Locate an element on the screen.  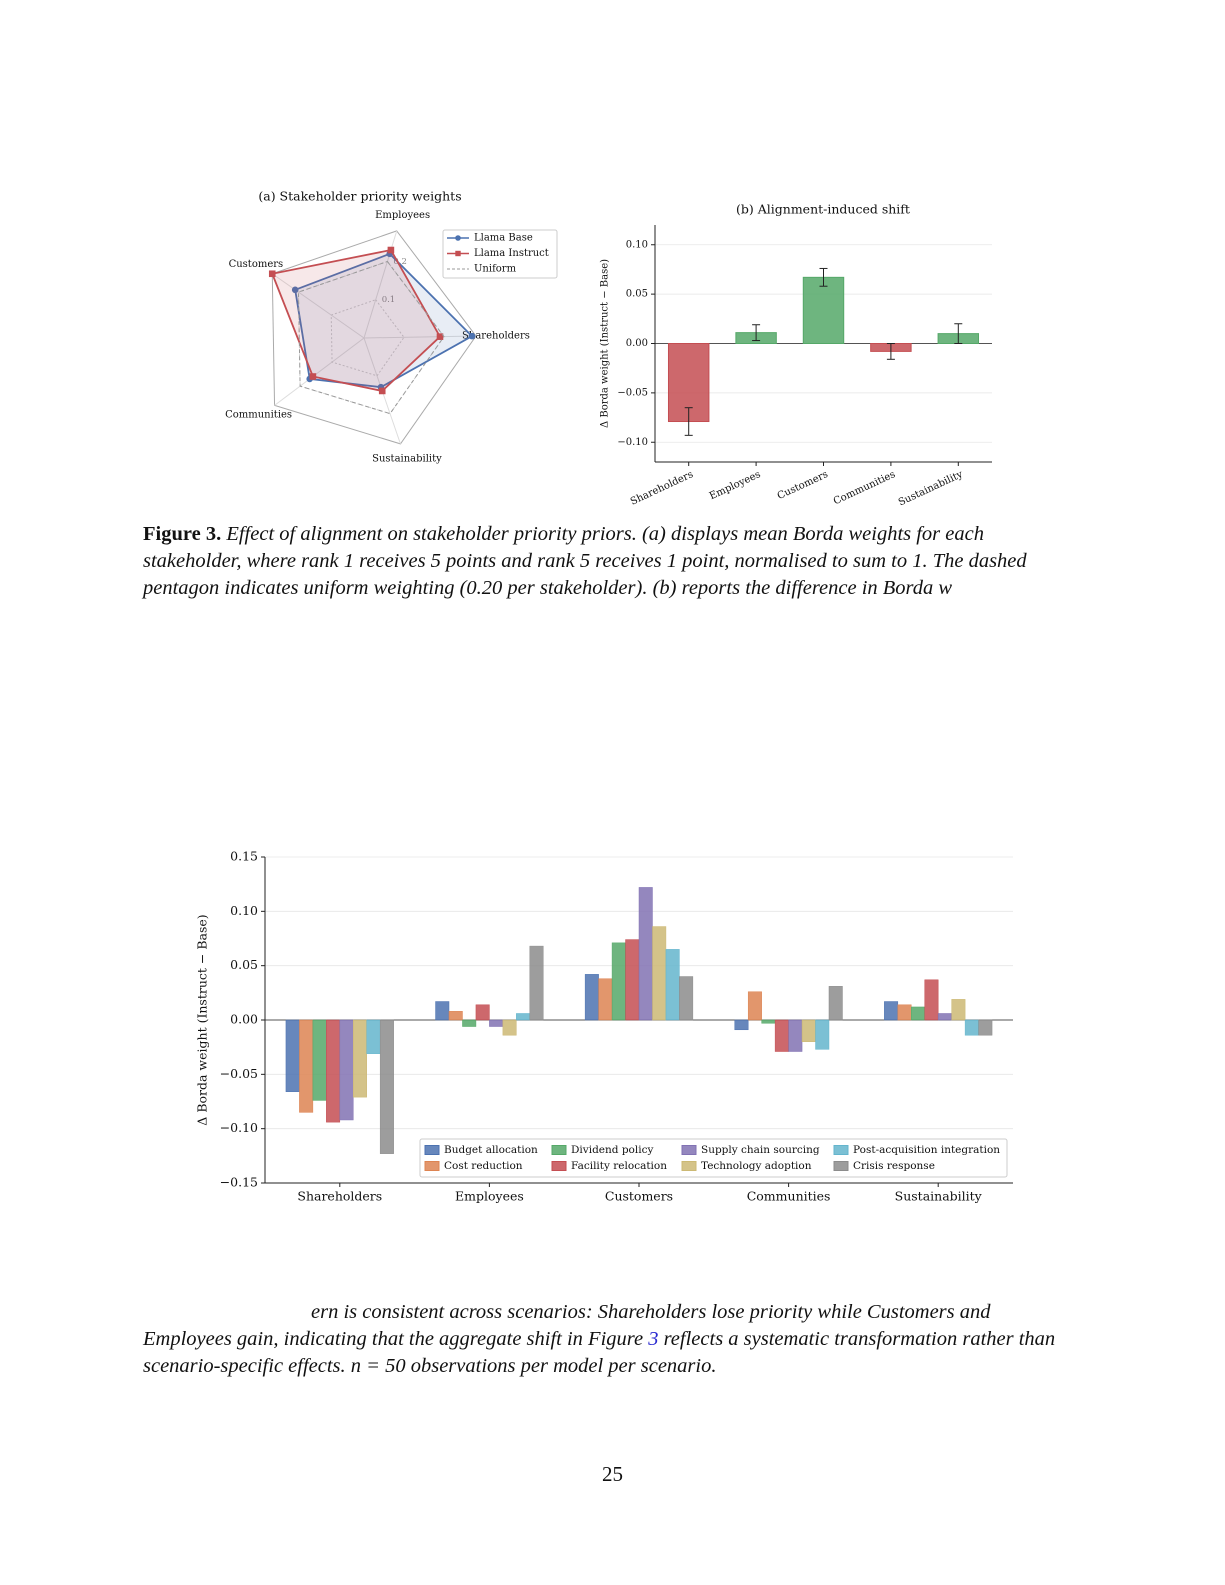
legend-label: Post-acquisition integration is located at coordinates (926, 1150).